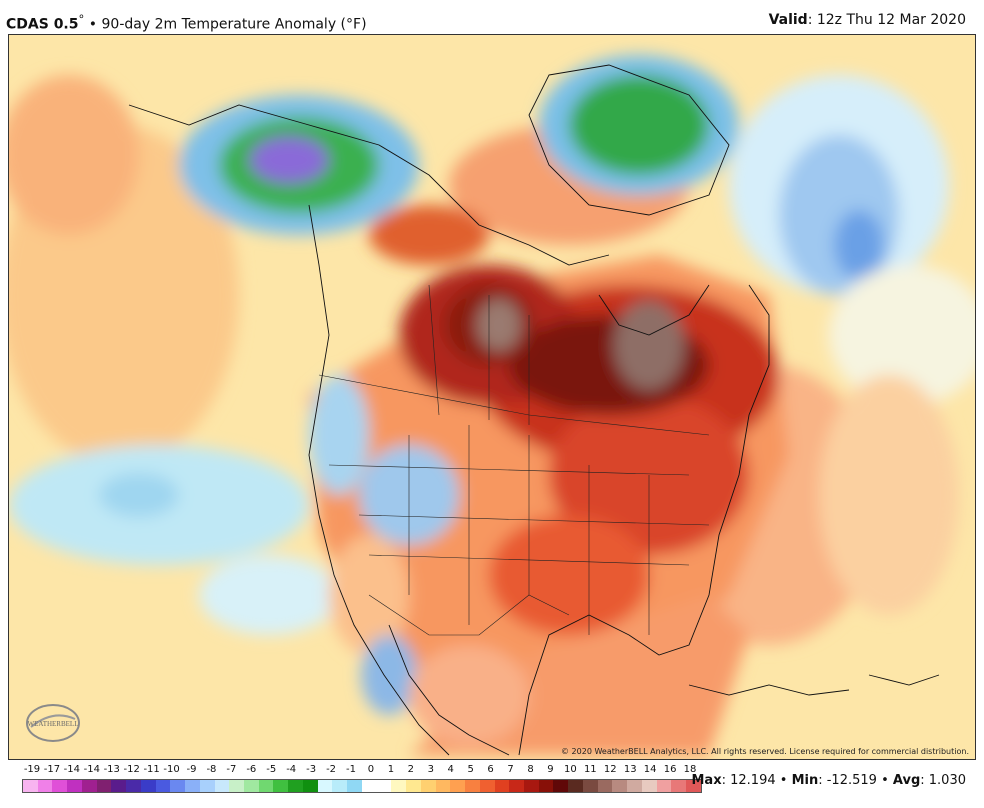 The height and width of the screenshot is (808, 984). Describe the element at coordinates (211, 769) in the screenshot. I see `legend-tick-label: -8` at that location.